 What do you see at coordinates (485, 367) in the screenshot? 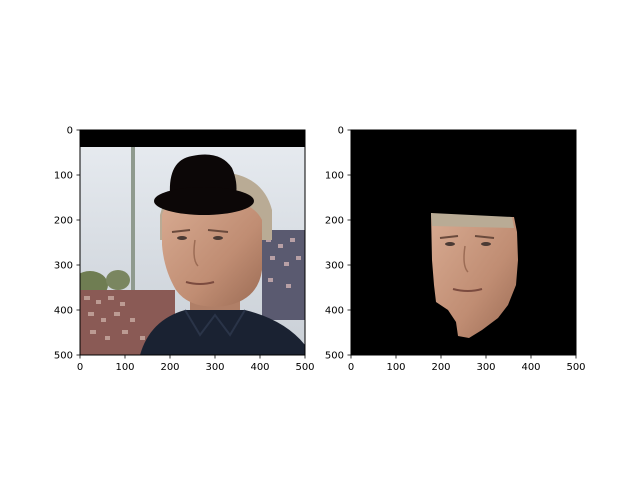
I see `right-x-tick-label: 300` at bounding box center [485, 367].